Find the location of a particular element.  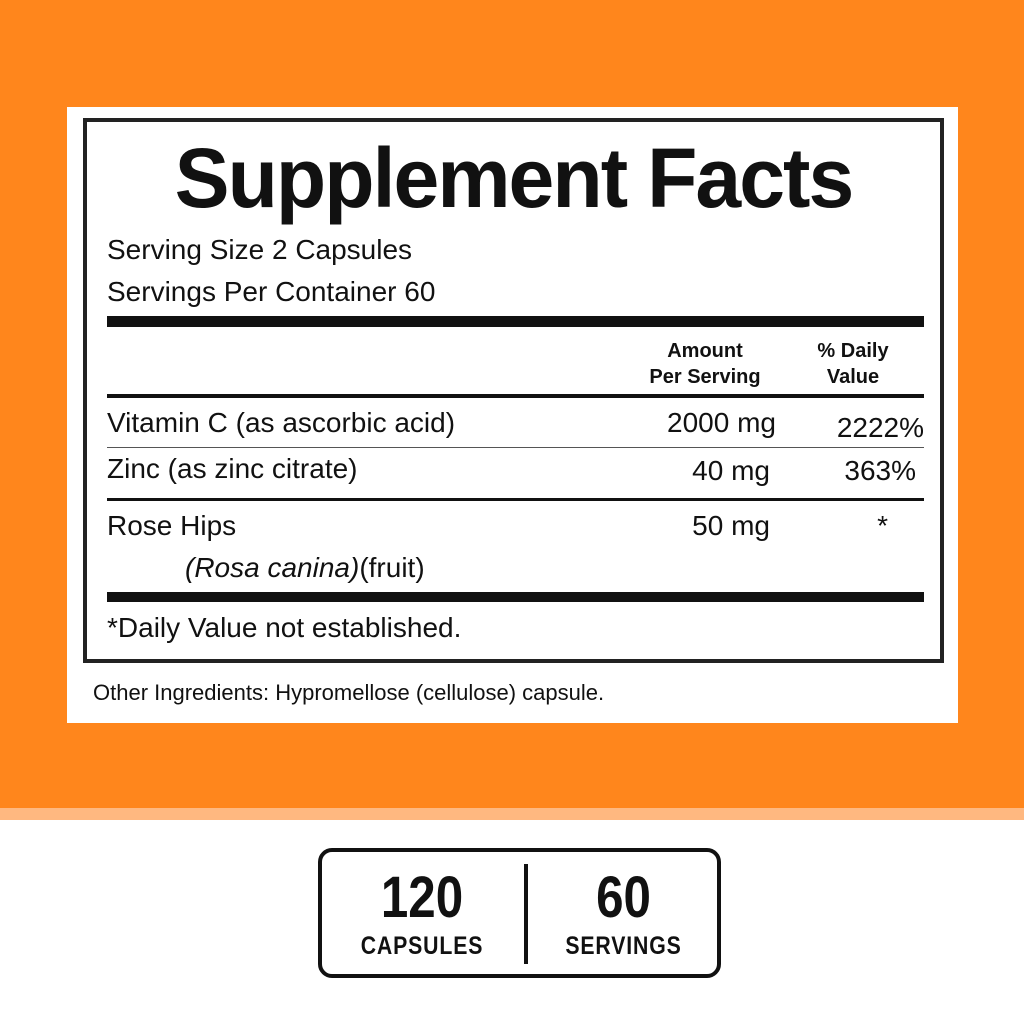

panel-title: Supplement Facts is located at coordinates (514, 178).